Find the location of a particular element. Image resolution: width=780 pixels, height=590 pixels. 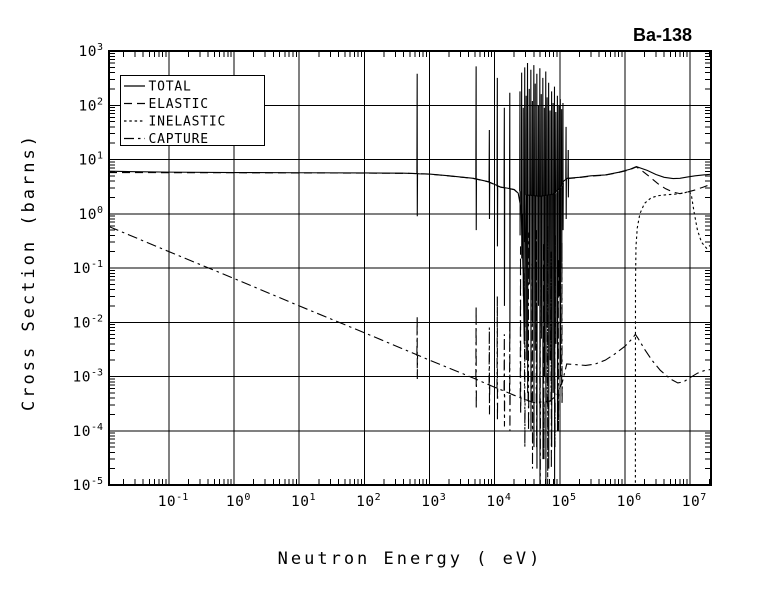

x-tick-label: 101 is located at coordinates (303, 501).